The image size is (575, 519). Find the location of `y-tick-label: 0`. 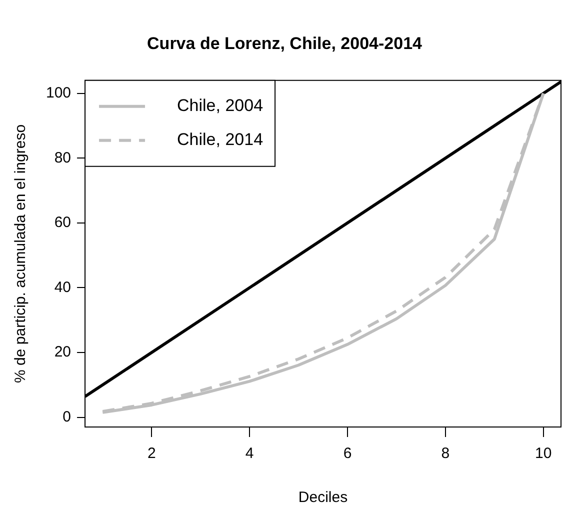

y-tick-label: 0 is located at coordinates (67, 417).